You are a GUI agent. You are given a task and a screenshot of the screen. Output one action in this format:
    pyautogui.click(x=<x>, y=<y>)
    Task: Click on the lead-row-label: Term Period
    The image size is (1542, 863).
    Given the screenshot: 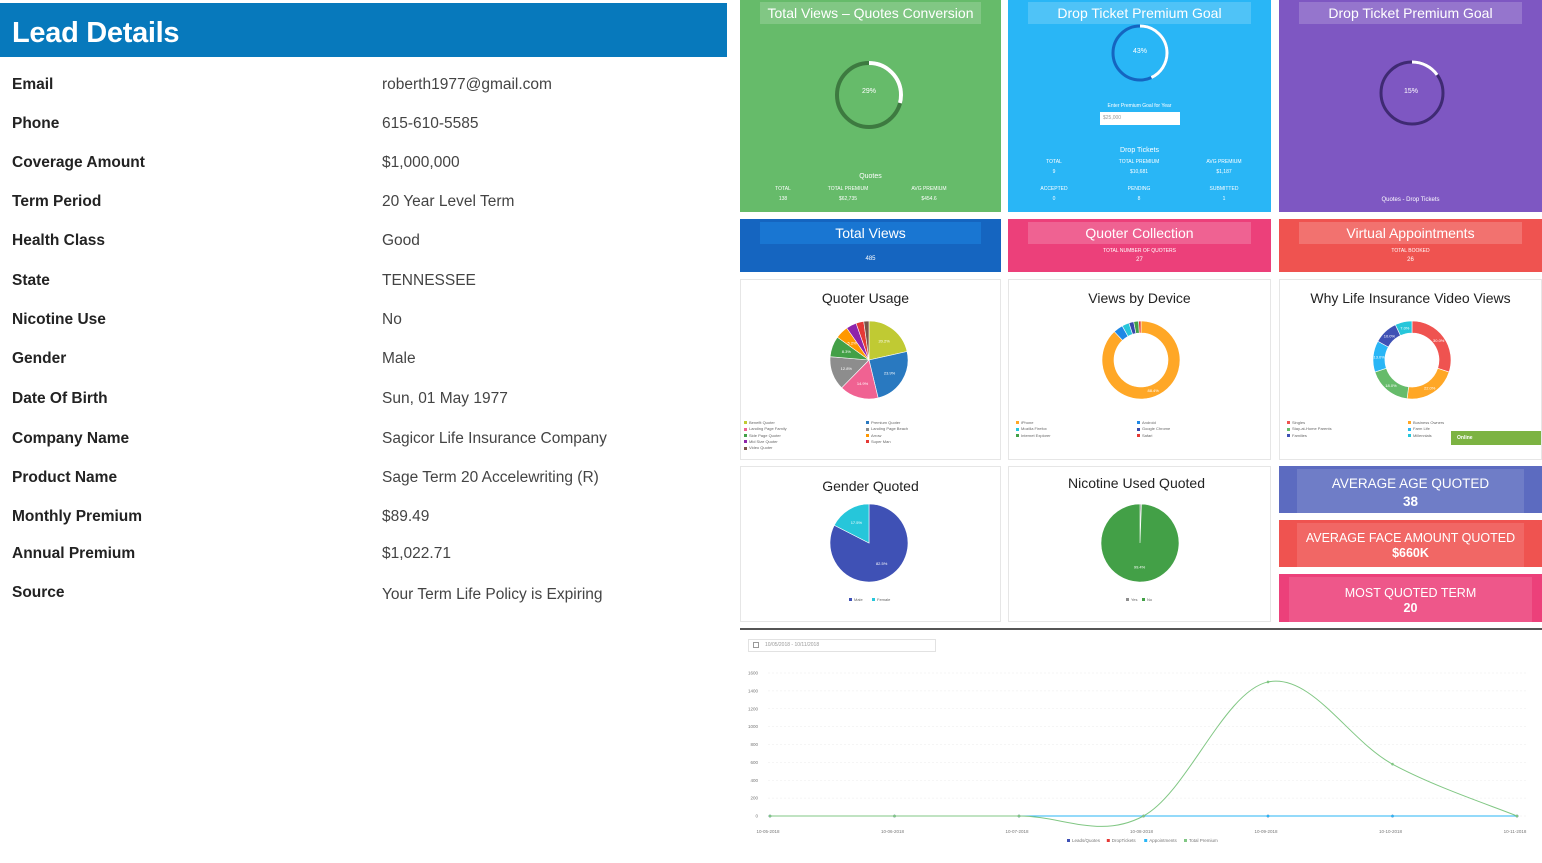 What is the action you would take?
    pyautogui.click(x=57, y=201)
    